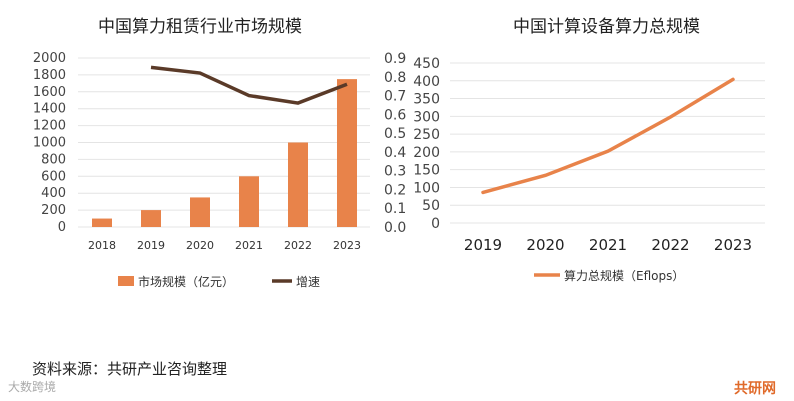 Image resolution: width=794 pixels, height=401 pixels. Describe the element at coordinates (130, 369) in the screenshot. I see `source-note: 资料来源：共研产业咨询整理` at that location.